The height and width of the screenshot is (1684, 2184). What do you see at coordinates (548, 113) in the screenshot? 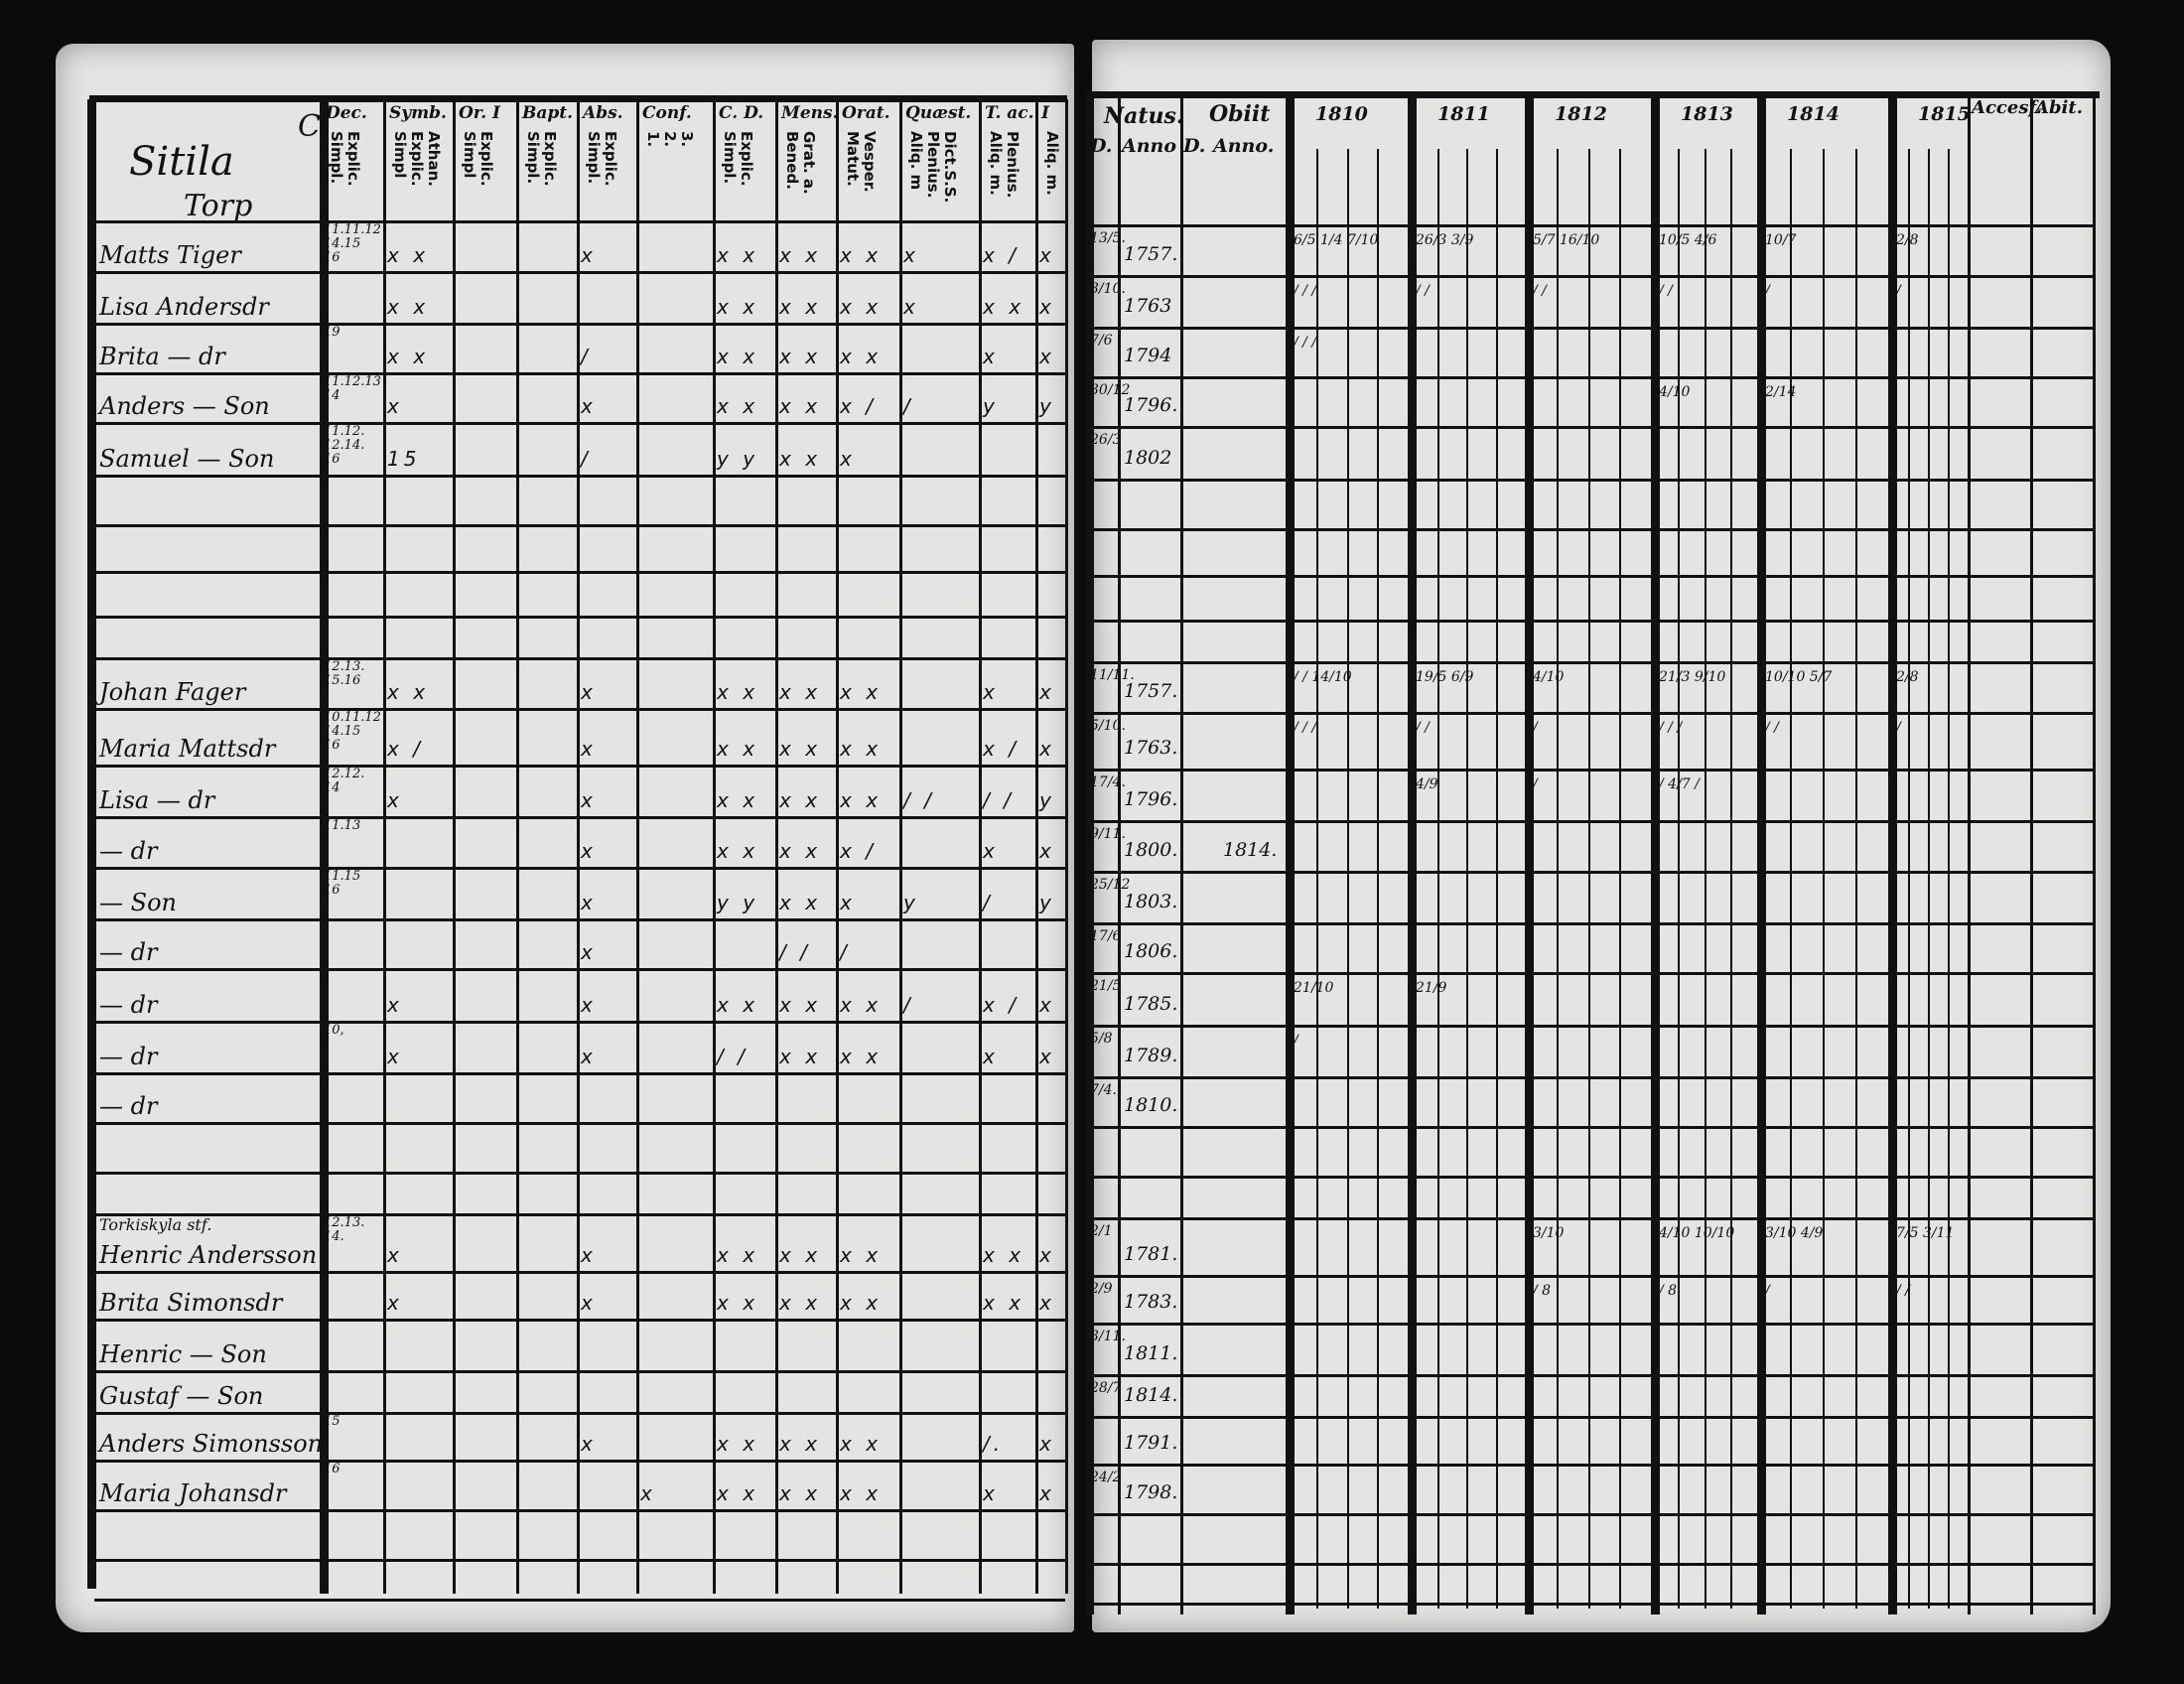
I see `column-header-4: Bapt.` at bounding box center [548, 113].